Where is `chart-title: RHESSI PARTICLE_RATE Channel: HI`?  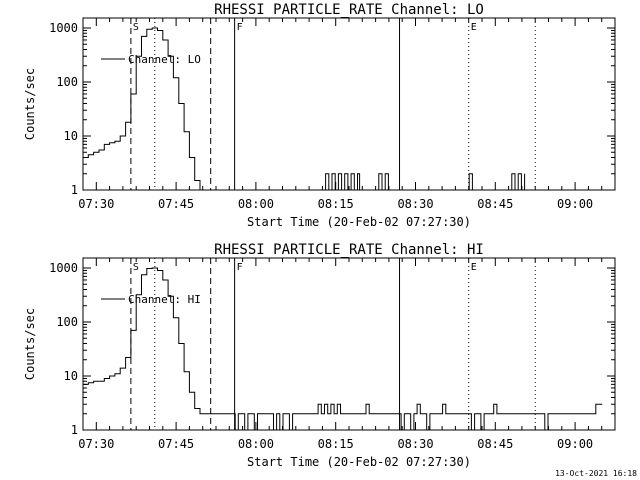
chart-title: RHESSI PARTICLE_RATE Channel: HI is located at coordinates (349, 250).